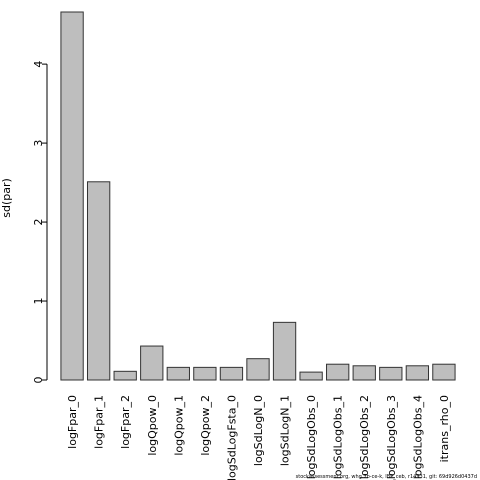 This screenshot has width=480, height=480. Describe the element at coordinates (231, 437) in the screenshot. I see `x-tick-label: logSdLogFsta_0` at that location.